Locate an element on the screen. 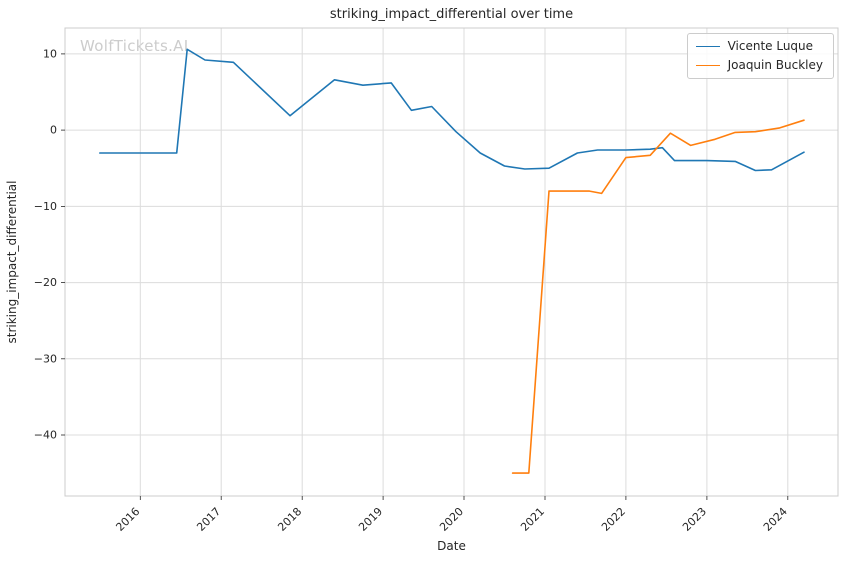 The image size is (850, 561). x-tick-label: 2018 is located at coordinates (289, 519).